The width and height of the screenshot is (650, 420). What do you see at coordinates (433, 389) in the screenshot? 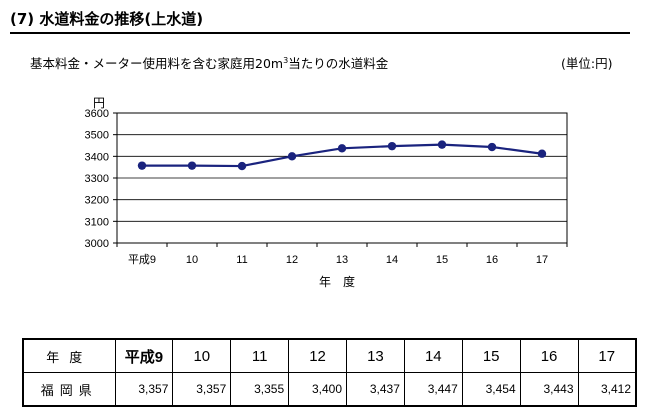
I see `table-value-cell: 3,447` at bounding box center [433, 389].